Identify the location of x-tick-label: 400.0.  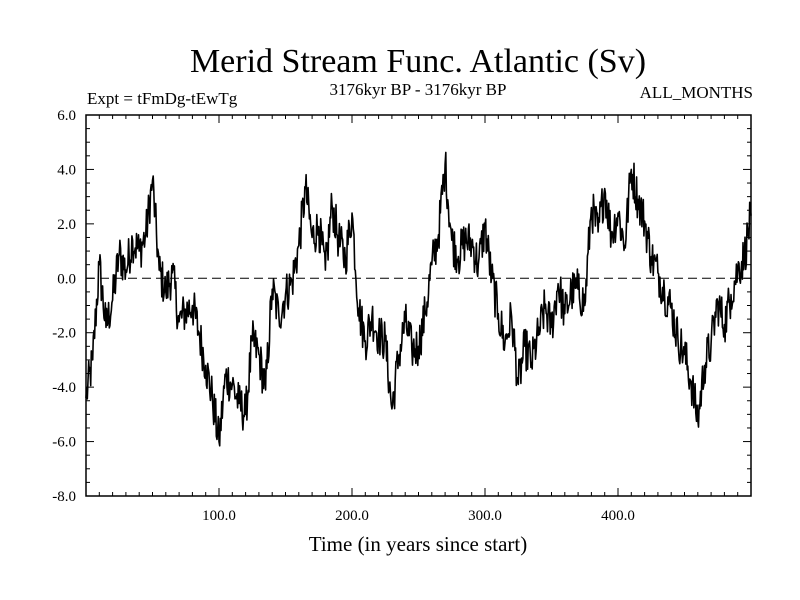
(618, 516).